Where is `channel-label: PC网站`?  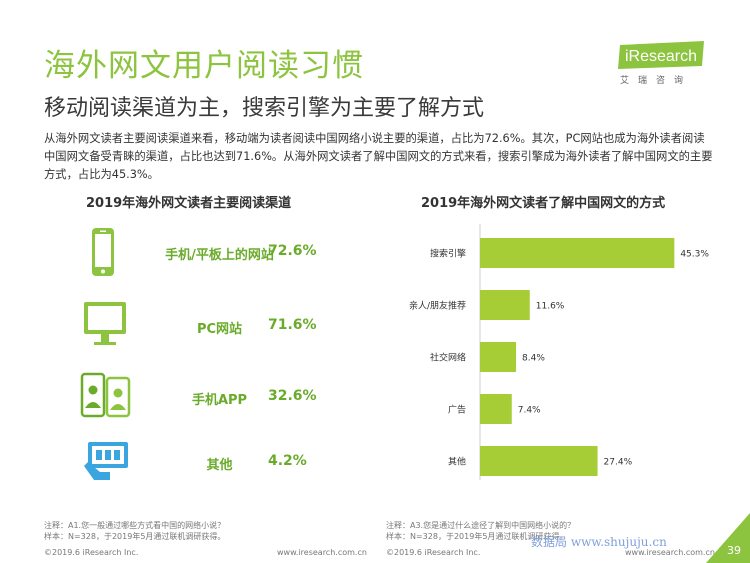 channel-label: PC网站 is located at coordinates (219, 329).